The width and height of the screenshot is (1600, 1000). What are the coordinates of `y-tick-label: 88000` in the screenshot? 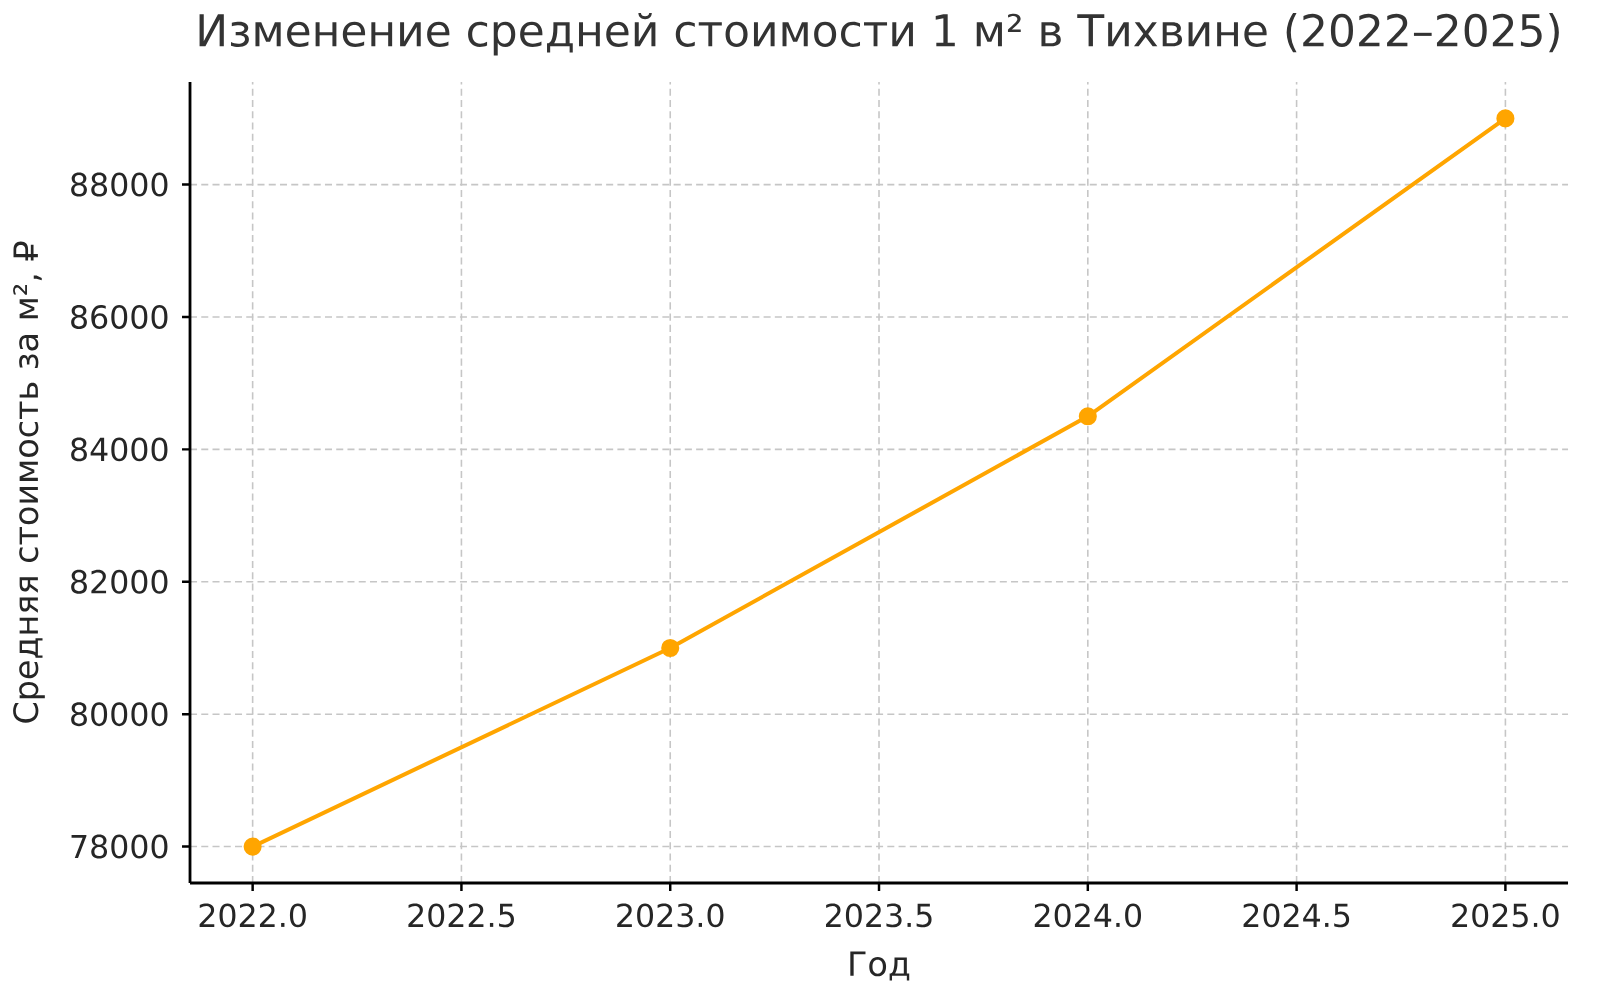 It's located at (119, 184).